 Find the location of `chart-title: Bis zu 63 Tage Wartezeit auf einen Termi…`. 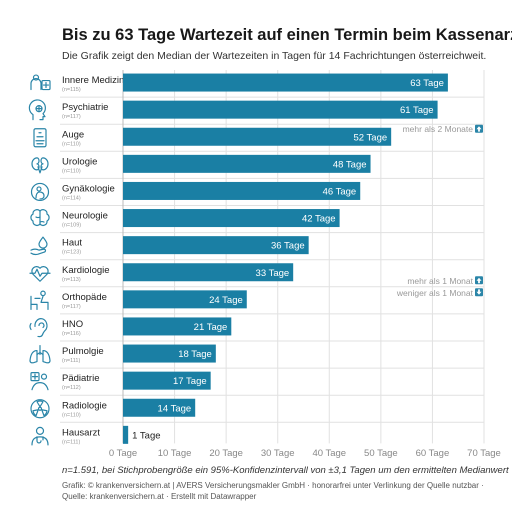

chart-title: Bis zu 63 Tage Wartezeit auf einen Termi… is located at coordinates (287, 35).